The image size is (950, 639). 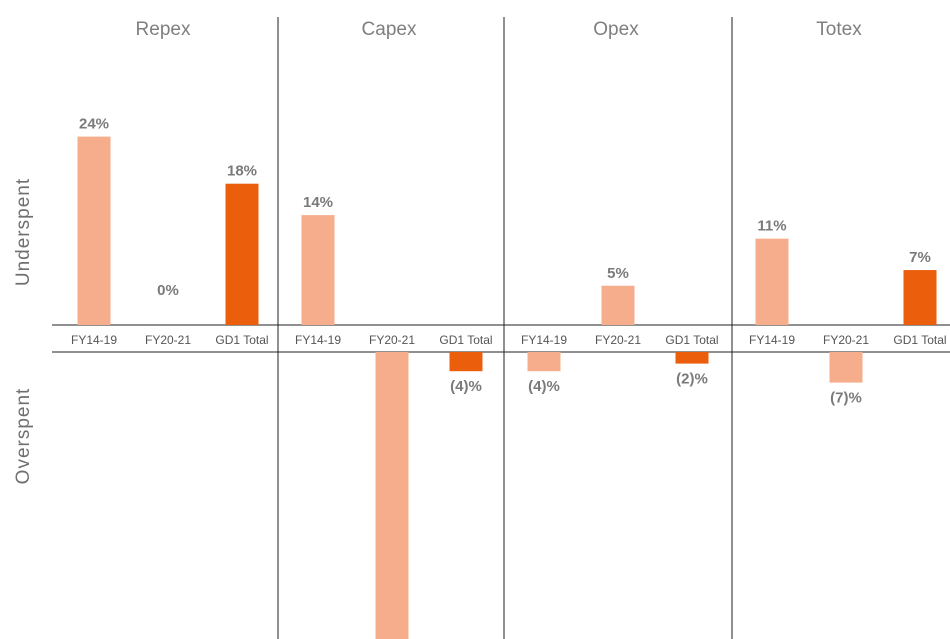 I want to click on underspent-label: Underspent, so click(x=23, y=232).